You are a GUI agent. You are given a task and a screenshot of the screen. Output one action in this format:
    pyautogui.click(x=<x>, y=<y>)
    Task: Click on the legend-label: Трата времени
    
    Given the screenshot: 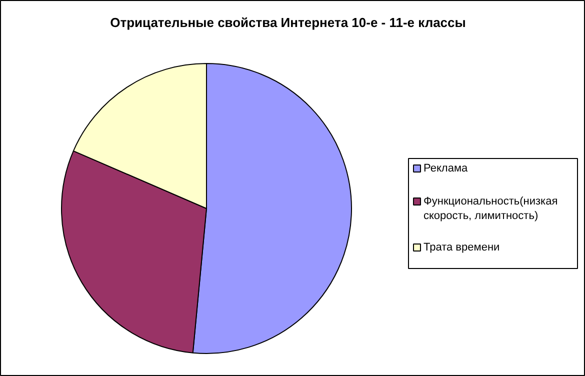 What is the action you would take?
    pyautogui.click(x=462, y=248)
    